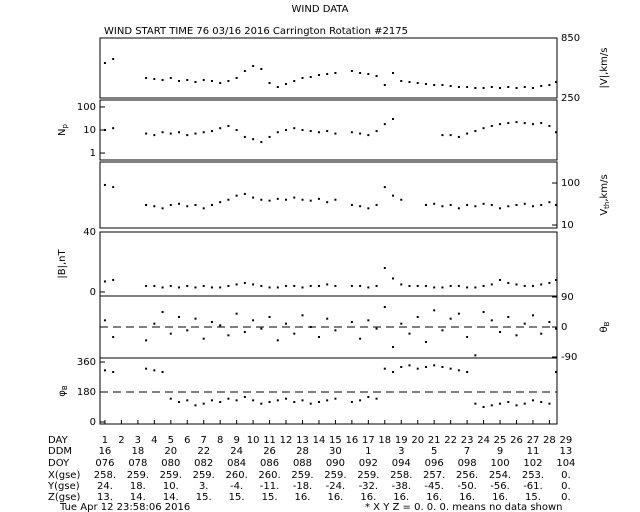  What do you see at coordinates (500, 486) in the screenshot?
I see `table-cell: -56.` at bounding box center [500, 486].